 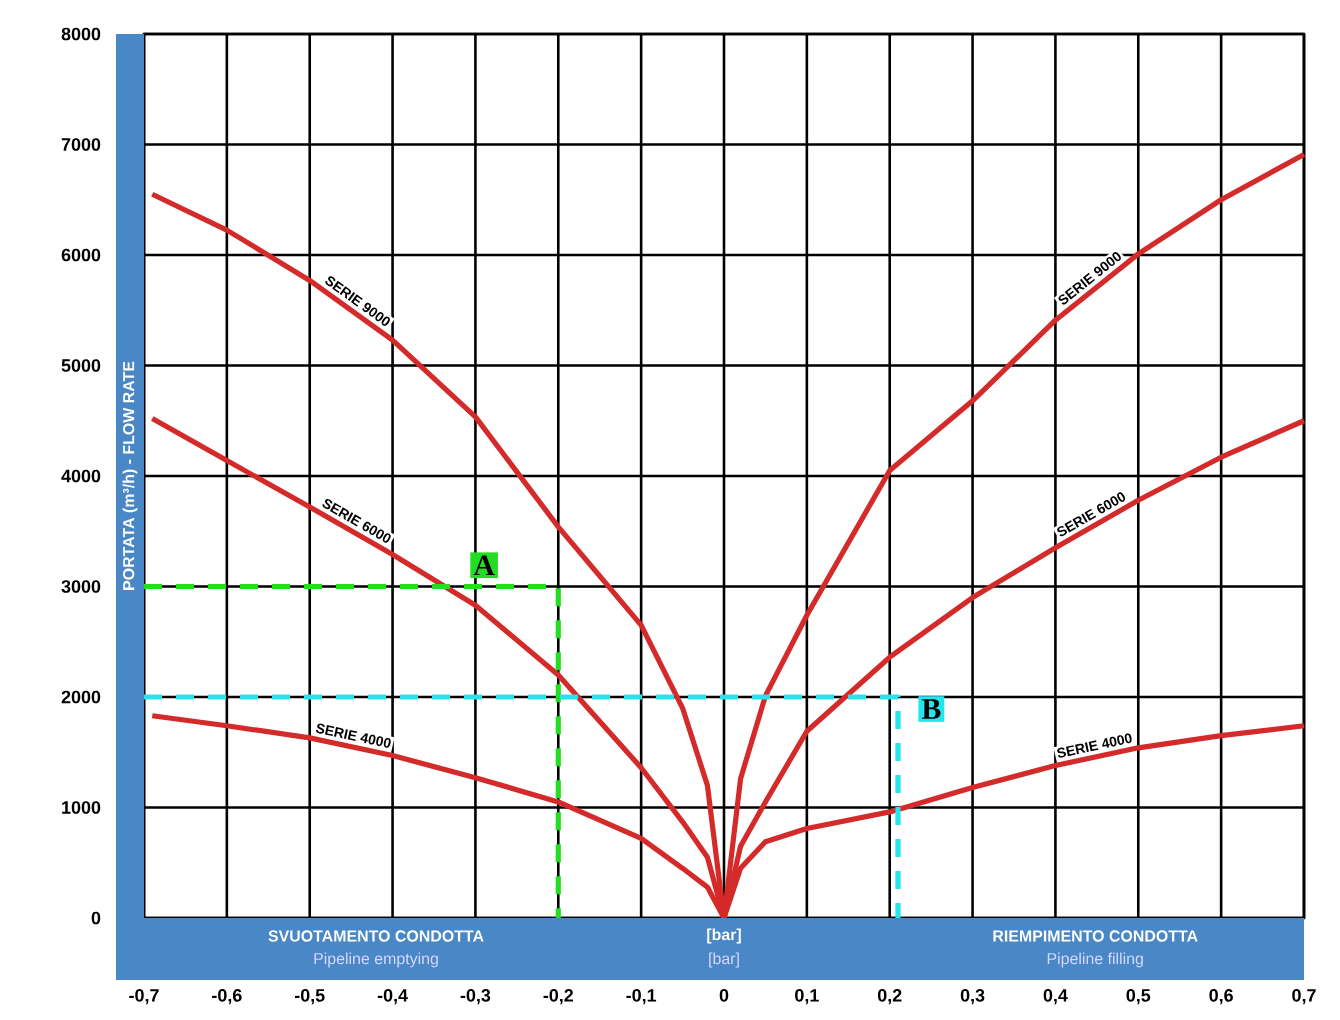 What do you see at coordinates (484, 565) in the screenshot?
I see `annotation: A` at bounding box center [484, 565].